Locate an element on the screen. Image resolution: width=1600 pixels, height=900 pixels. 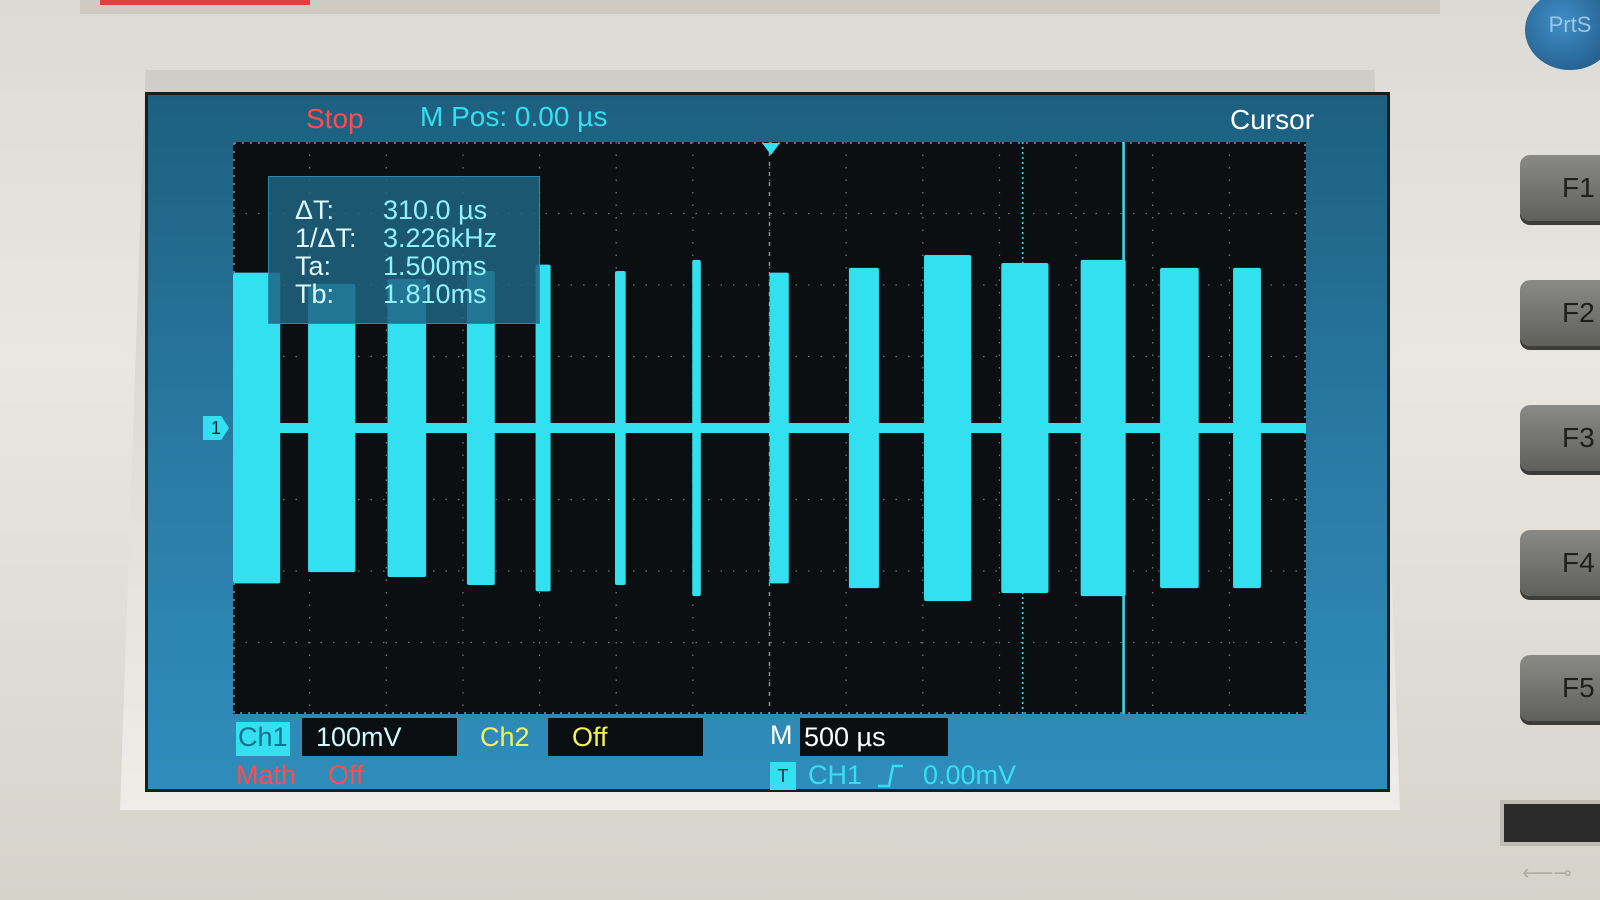
ta-row: Ta: 1.500ms is located at coordinates (391, 266).